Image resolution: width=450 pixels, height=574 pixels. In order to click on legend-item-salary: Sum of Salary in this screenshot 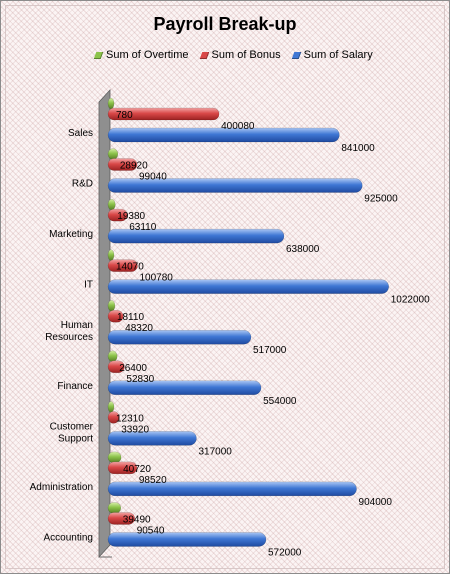, I will do `click(332, 55)`.